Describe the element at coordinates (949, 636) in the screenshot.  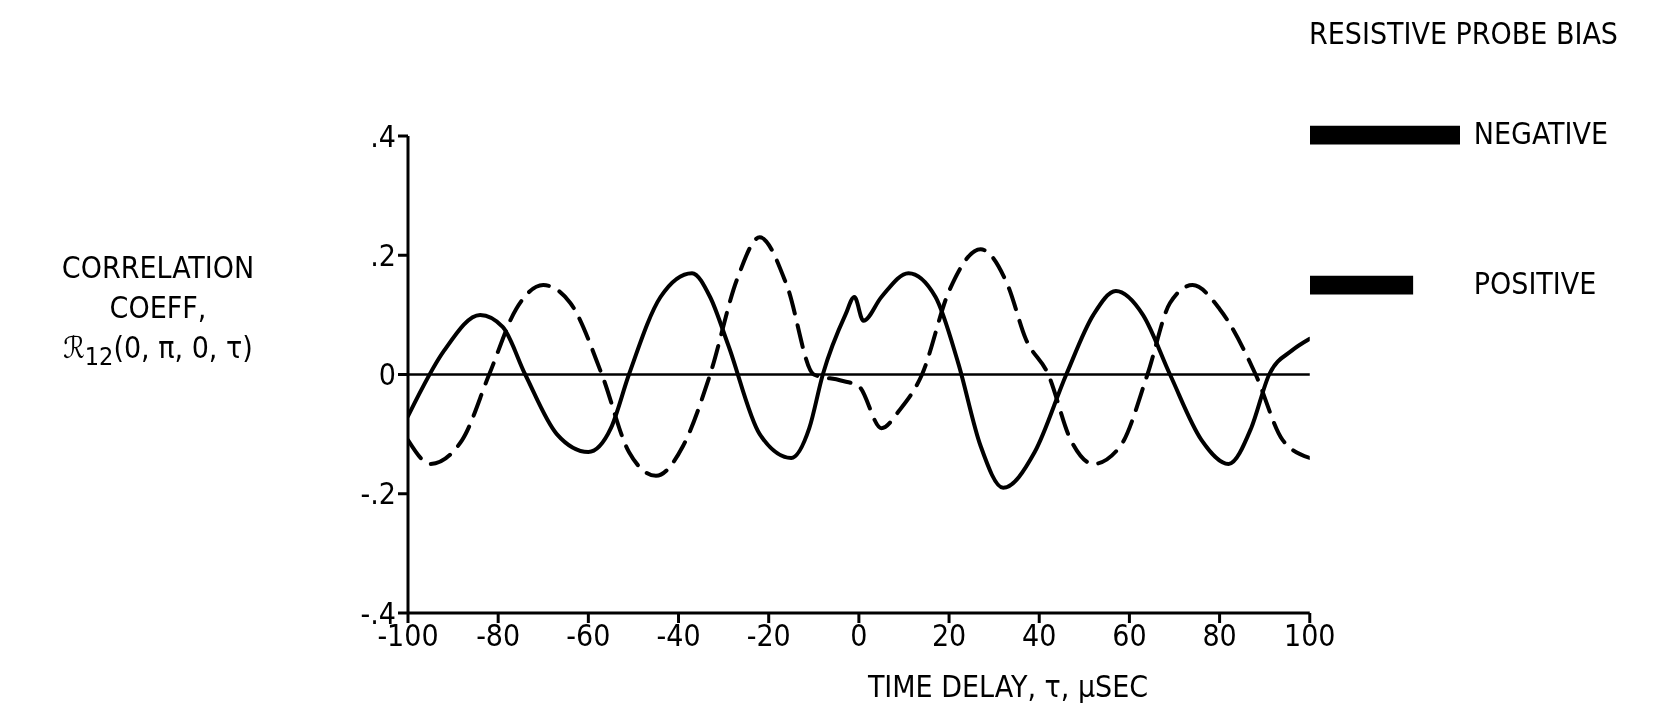
I see `x-tick-label: 20` at that location.